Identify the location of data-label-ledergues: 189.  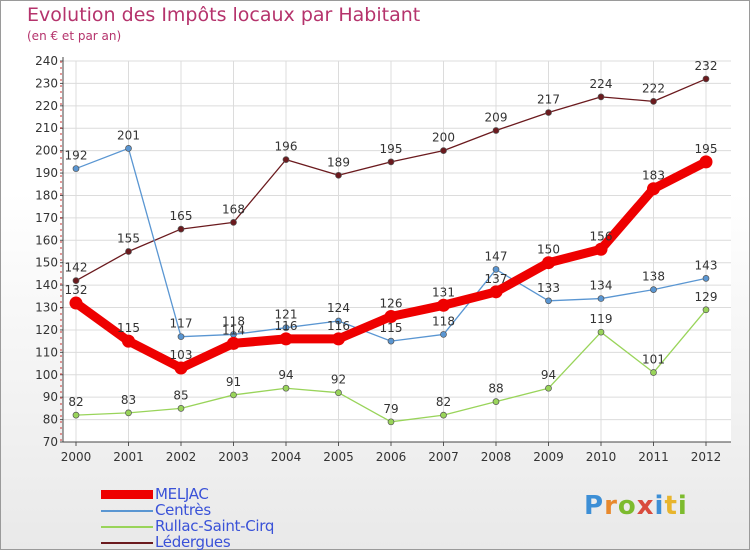
(338, 162).